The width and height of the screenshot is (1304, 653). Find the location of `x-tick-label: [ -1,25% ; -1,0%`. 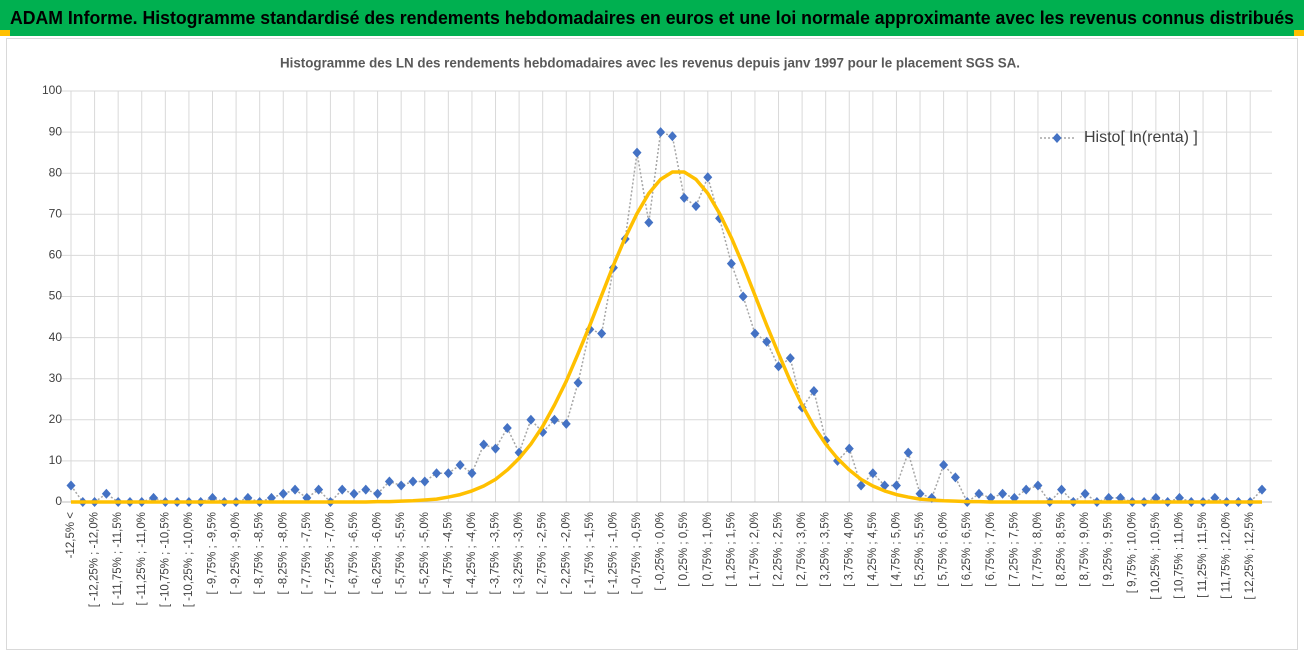

x-tick-label: [ -1,25% ; -1,0% is located at coordinates (613, 553).